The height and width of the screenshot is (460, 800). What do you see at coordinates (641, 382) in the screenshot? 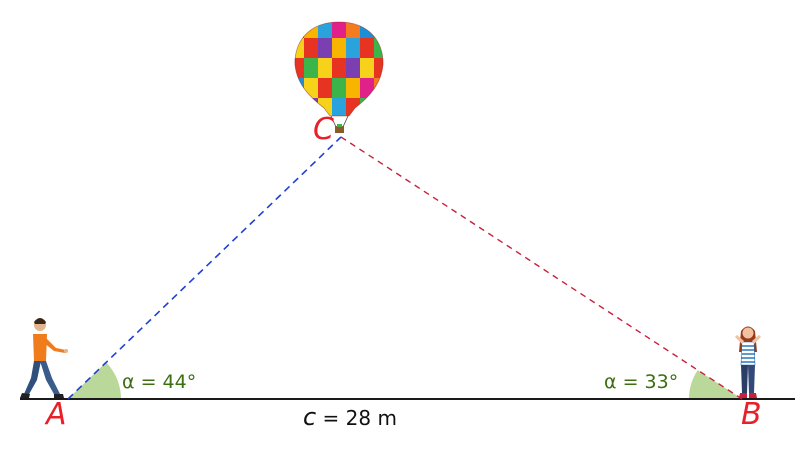
I see `angle-b-label: α = 33°` at bounding box center [641, 382].